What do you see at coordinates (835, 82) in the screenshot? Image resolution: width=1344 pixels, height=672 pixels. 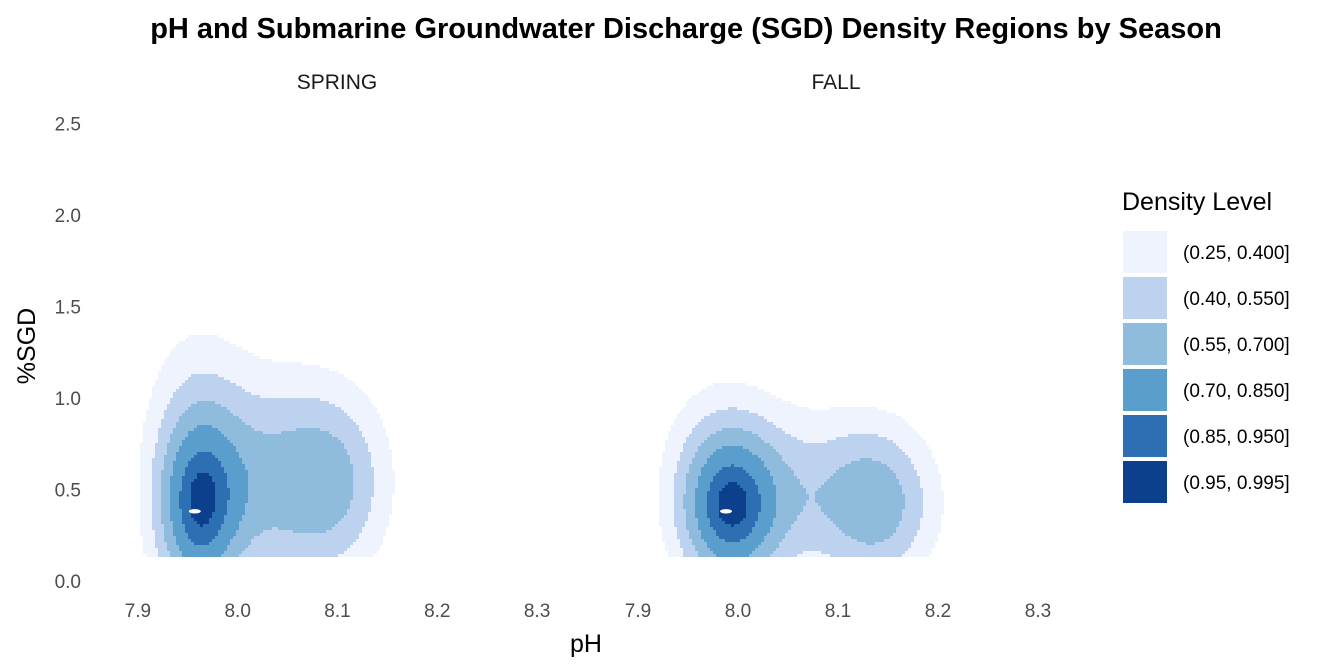 I see `facet-label-fall: FALL` at bounding box center [835, 82].